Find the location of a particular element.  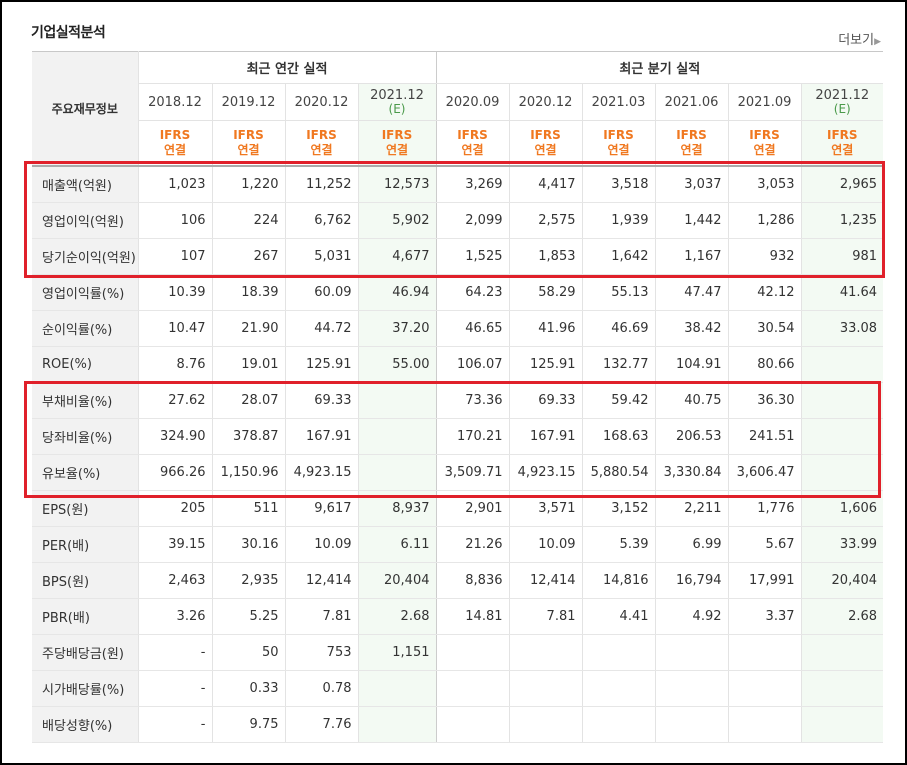

period-header: 2021.09 is located at coordinates (764, 102).